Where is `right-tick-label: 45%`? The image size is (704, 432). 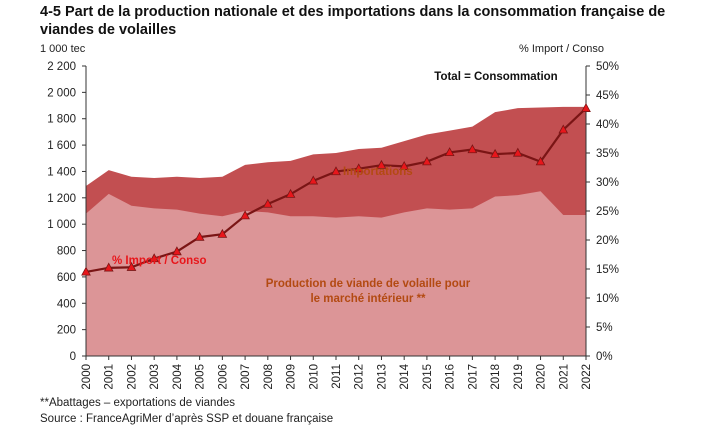 right-tick-label: 45% is located at coordinates (607, 96).